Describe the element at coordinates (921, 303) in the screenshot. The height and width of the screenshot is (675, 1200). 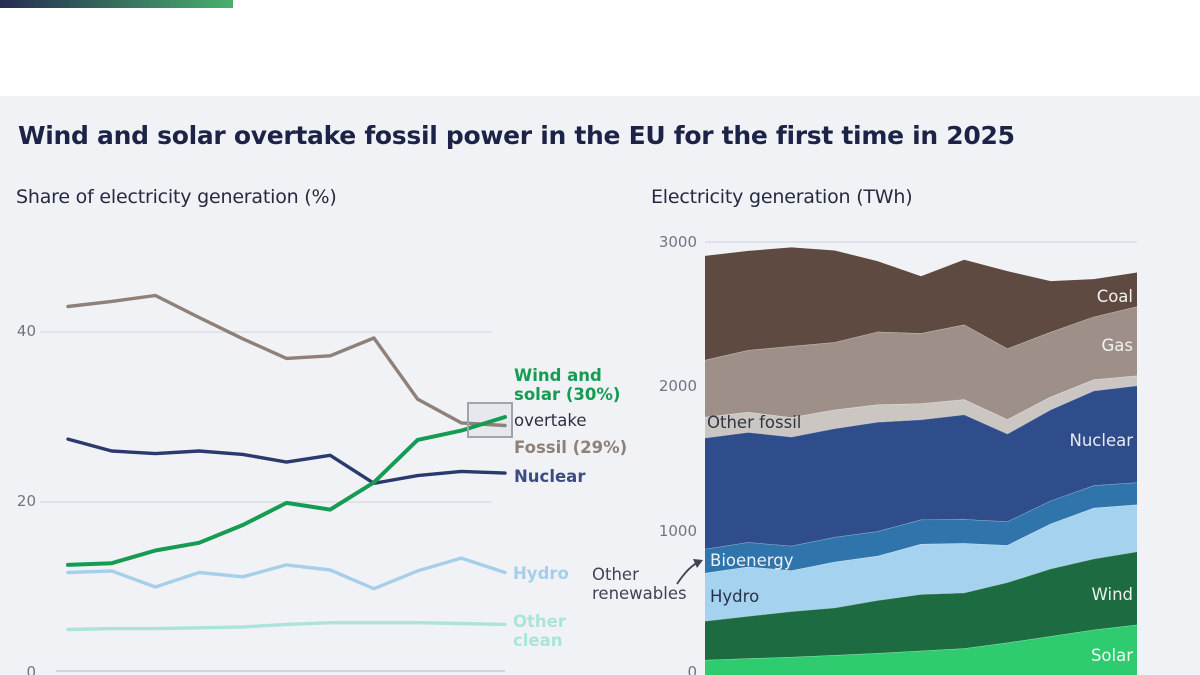
I see `coal-area` at that location.